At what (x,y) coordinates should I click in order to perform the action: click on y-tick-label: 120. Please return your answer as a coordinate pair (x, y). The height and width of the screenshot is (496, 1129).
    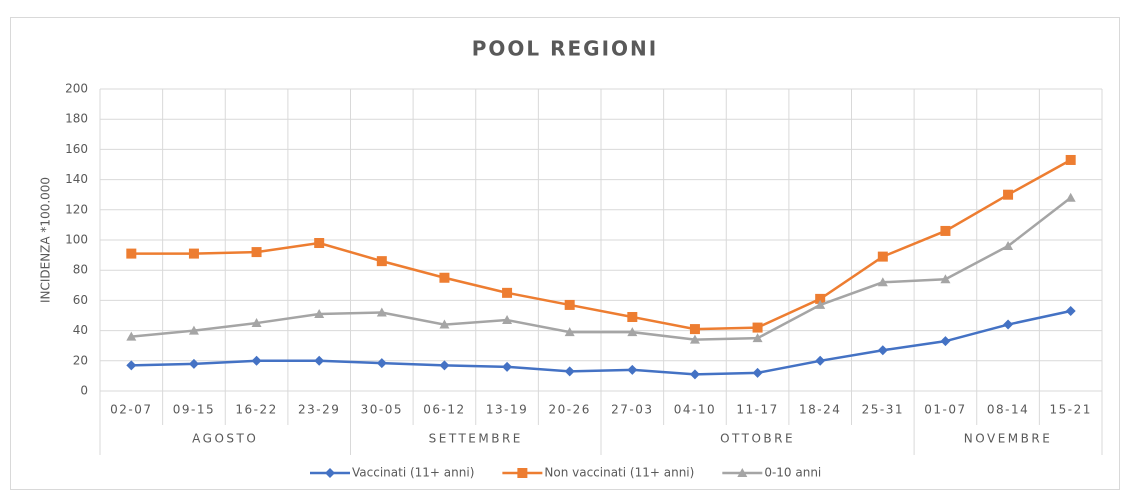
    Looking at the image, I should click on (76, 209).